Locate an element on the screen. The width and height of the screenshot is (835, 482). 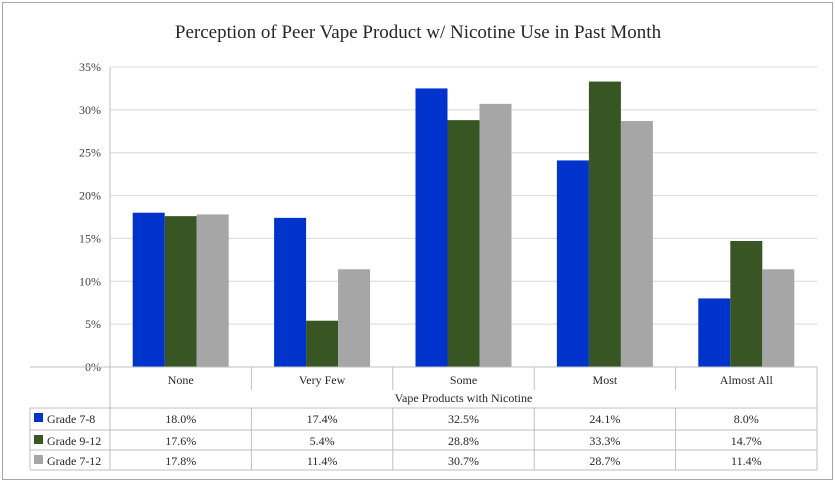
table-value: 14.7% is located at coordinates (746, 441).